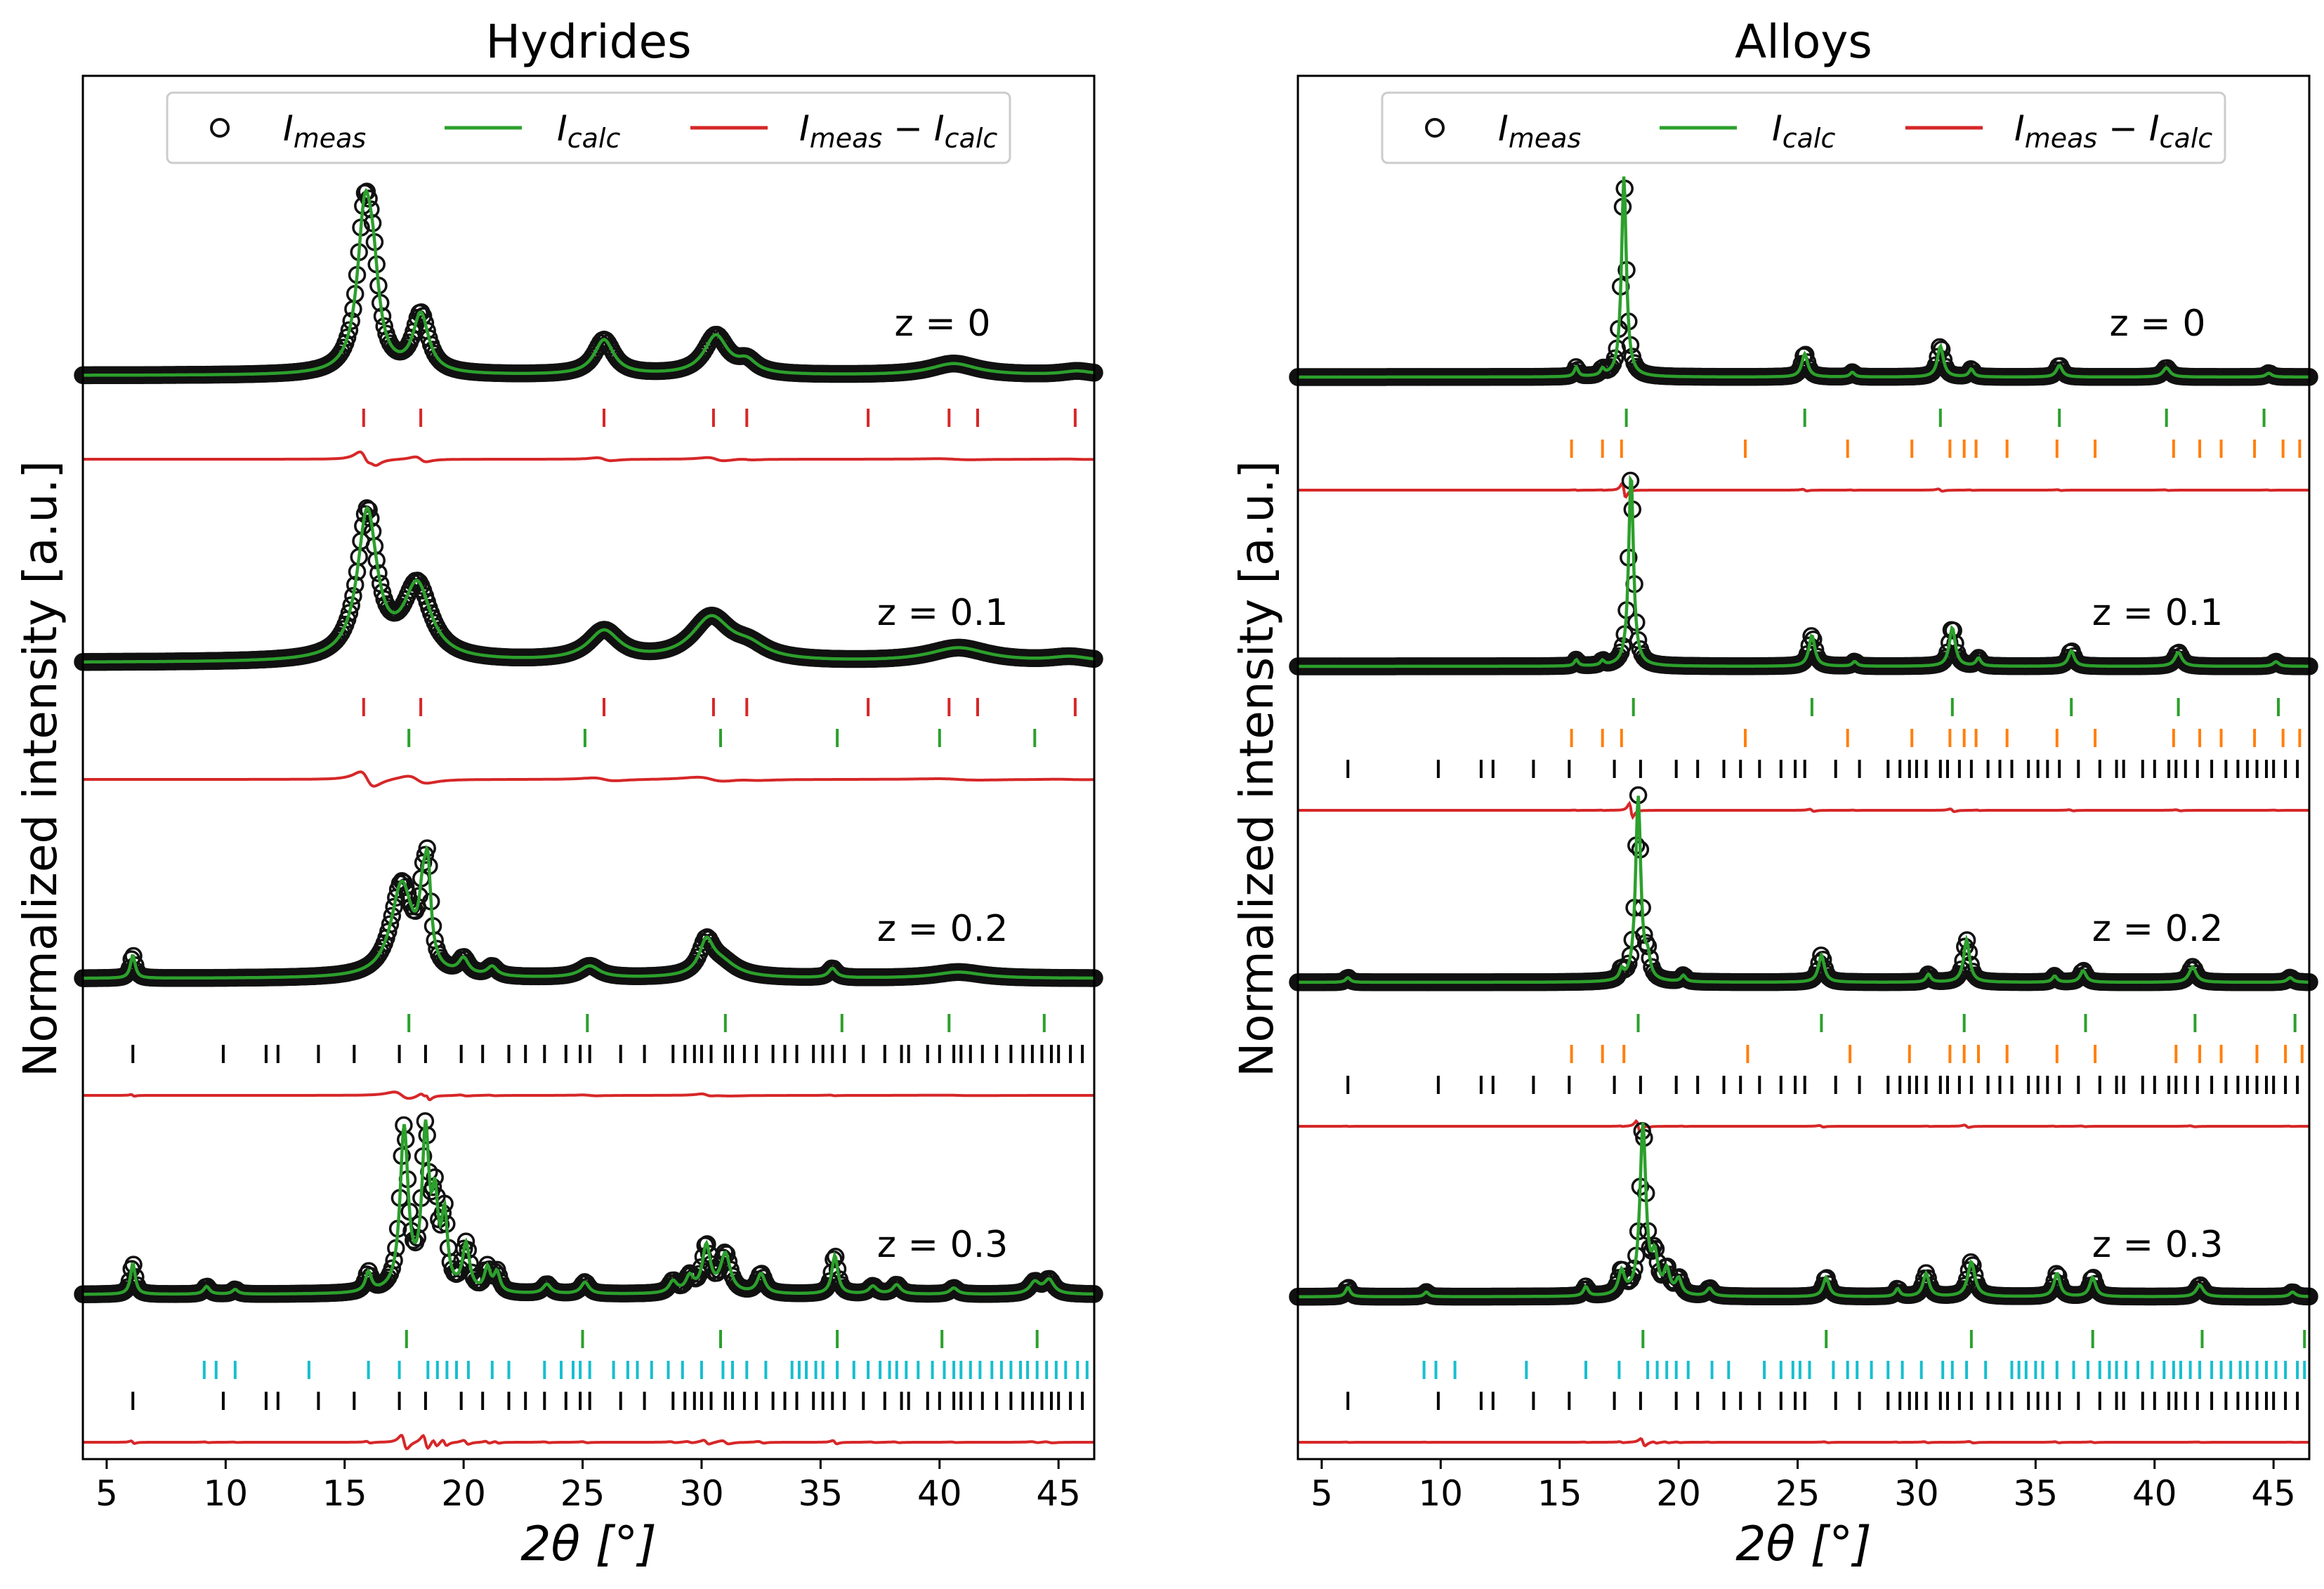 This screenshot has width=2324, height=1589. What do you see at coordinates (107, 1493) in the screenshot?
I see `x-tick-label: 5` at bounding box center [107, 1493].